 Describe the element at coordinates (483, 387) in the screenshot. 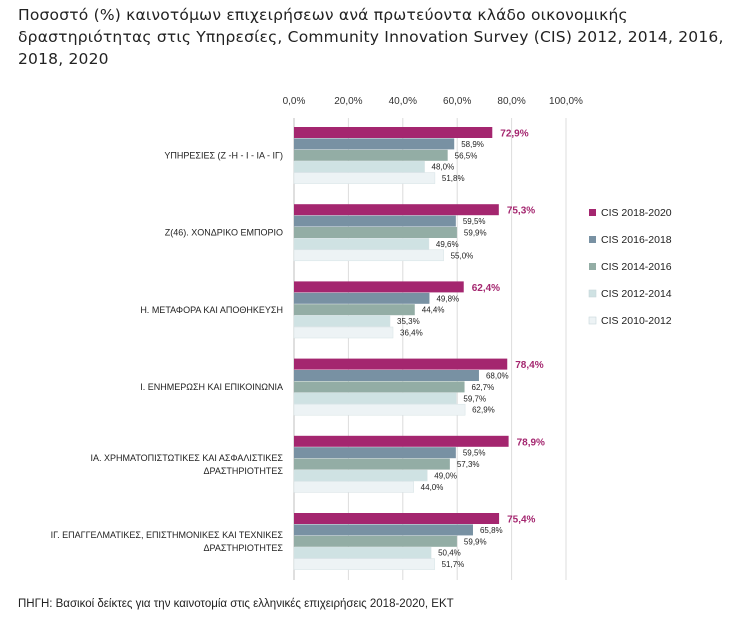

I see `data-label: 62,7%` at that location.